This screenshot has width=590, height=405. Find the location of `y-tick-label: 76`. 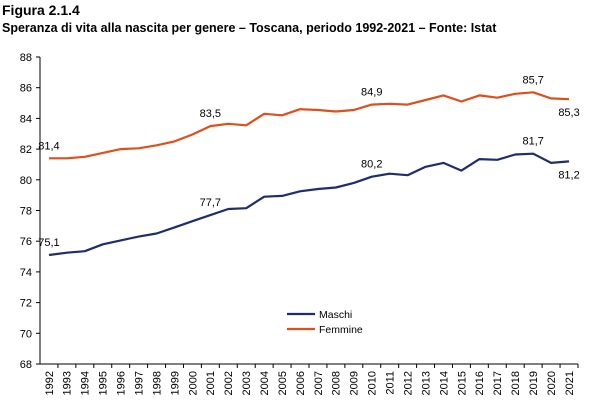

y-tick-label: 76 is located at coordinates (26, 242).